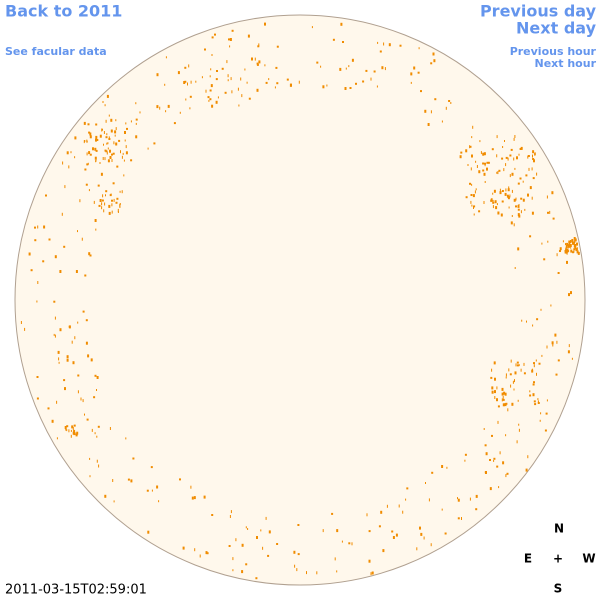 This screenshot has width=600, height=600. Describe the element at coordinates (56, 51) in the screenshot. I see `facular-link: See facular data` at that location.